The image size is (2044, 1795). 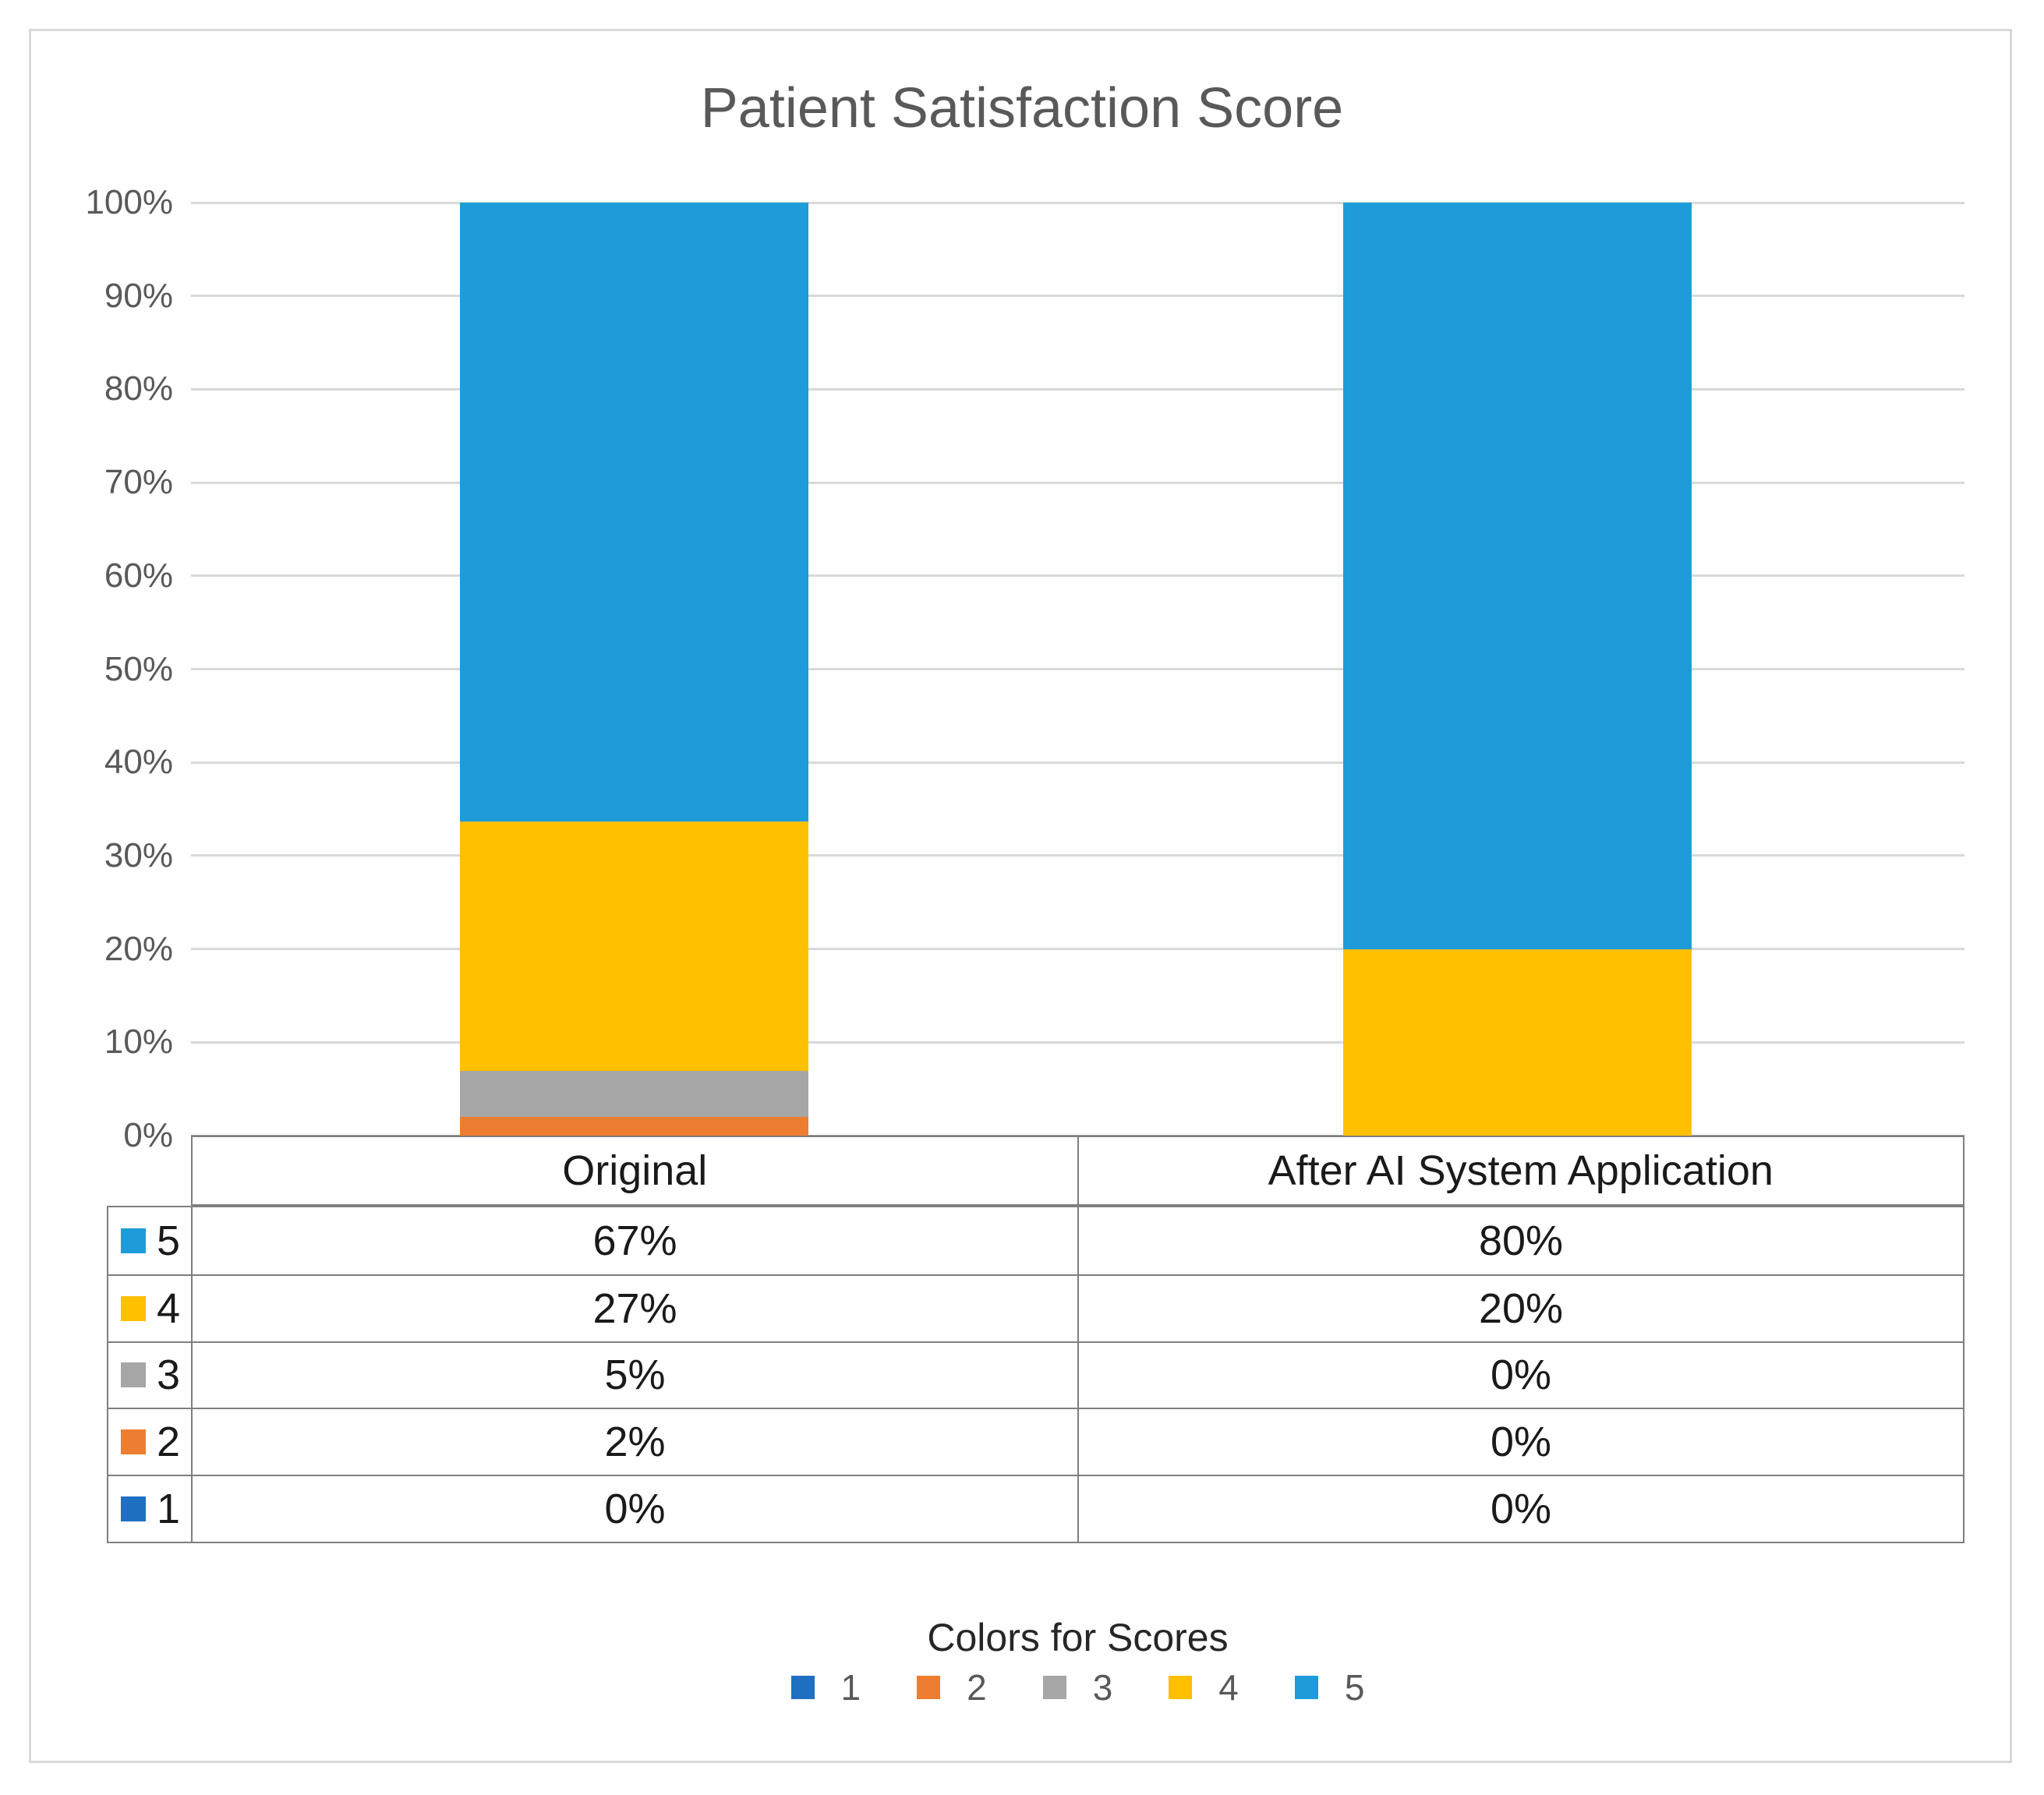 What do you see at coordinates (149, 1441) in the screenshot?
I see `table-legend-key-2: 2` at bounding box center [149, 1441].